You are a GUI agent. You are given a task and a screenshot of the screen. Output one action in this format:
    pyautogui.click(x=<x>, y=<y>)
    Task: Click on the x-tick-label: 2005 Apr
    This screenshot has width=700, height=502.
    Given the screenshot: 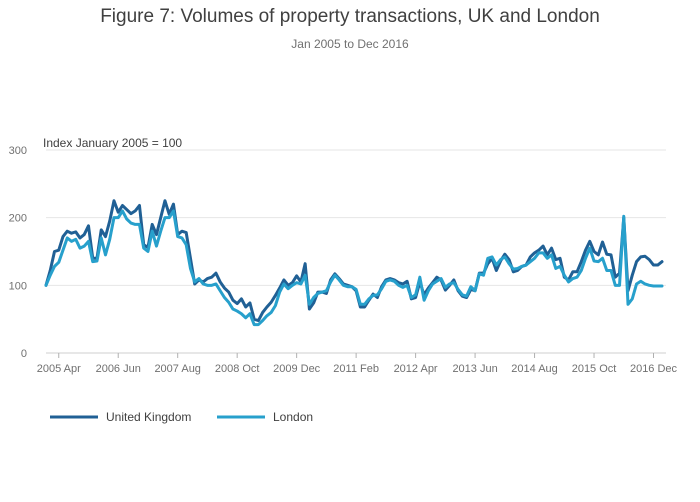 What is the action you would take?
    pyautogui.click(x=59, y=369)
    